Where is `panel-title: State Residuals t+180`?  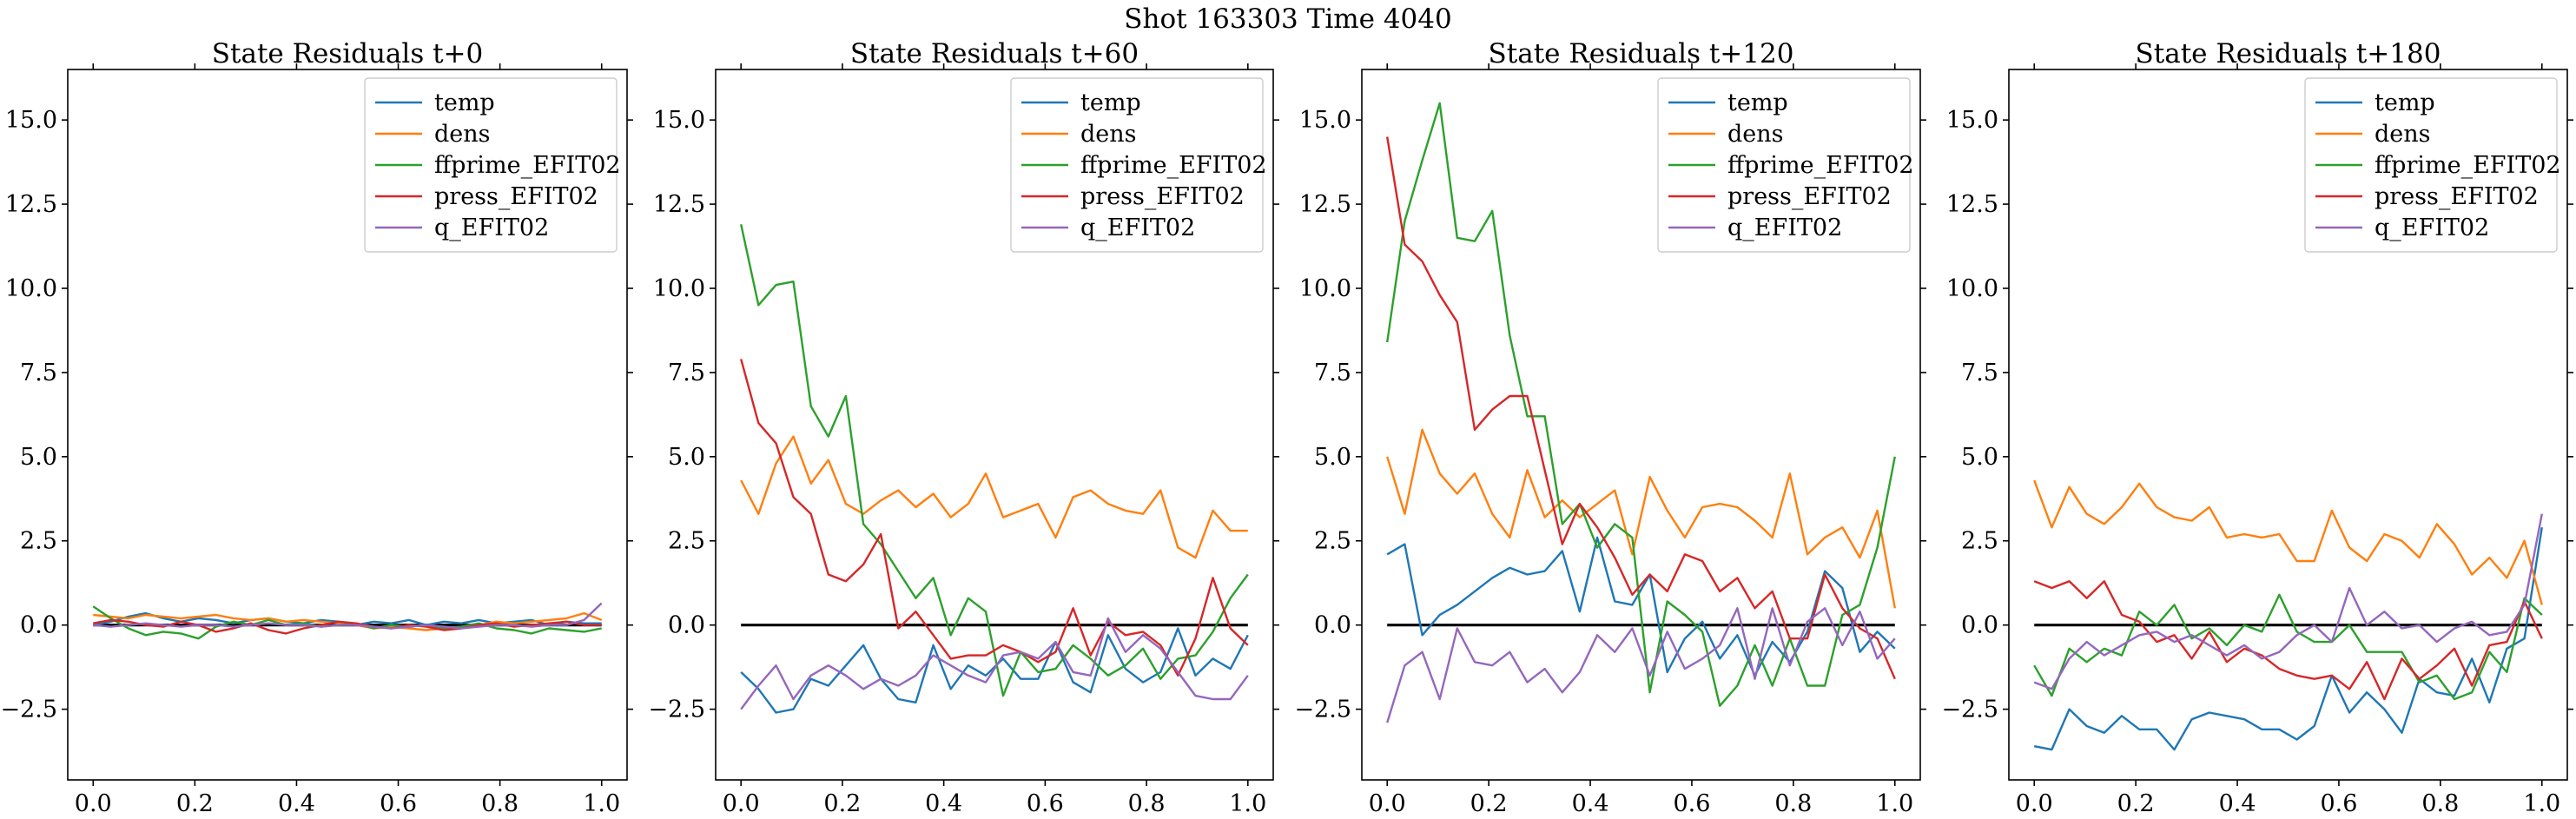
panel-title: State Residuals t+180 is located at coordinates (2288, 53).